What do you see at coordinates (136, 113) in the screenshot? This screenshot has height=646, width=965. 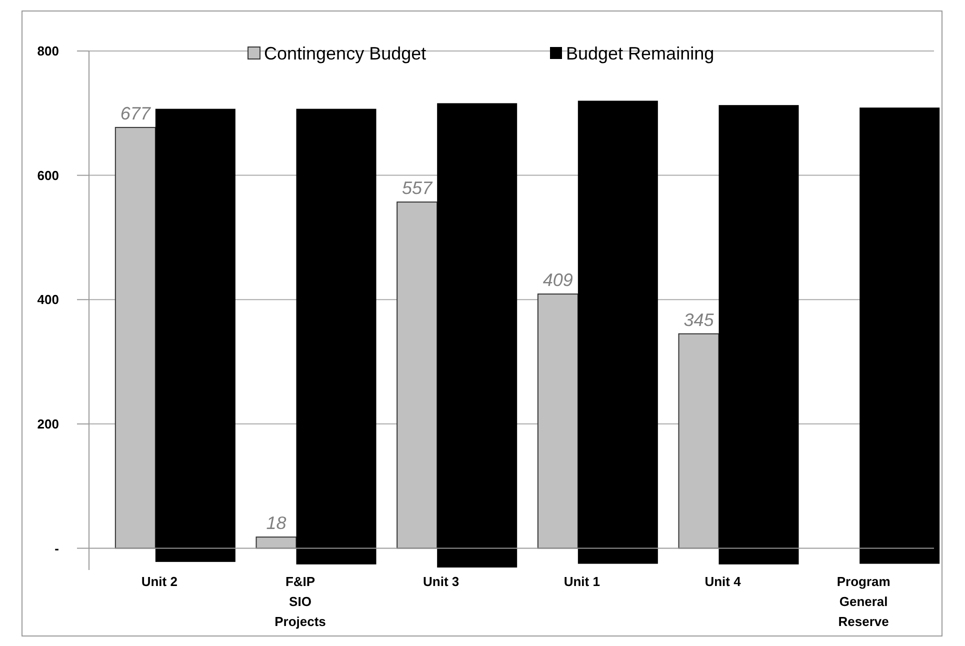 I see `data-label: 677` at bounding box center [136, 113].